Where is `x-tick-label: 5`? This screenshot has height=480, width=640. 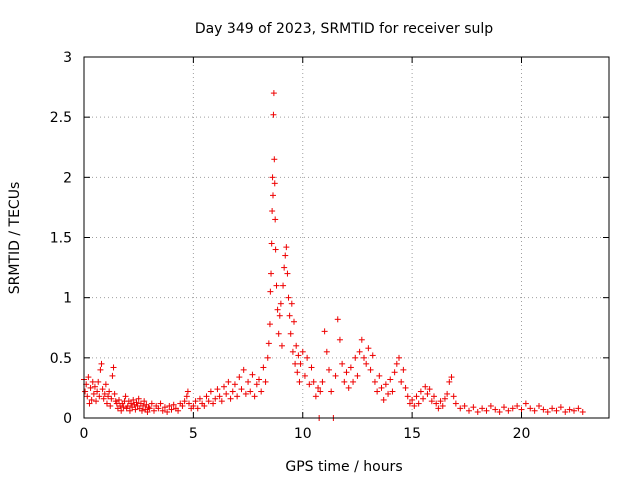 x-tick-label: 5 is located at coordinates (193, 434).